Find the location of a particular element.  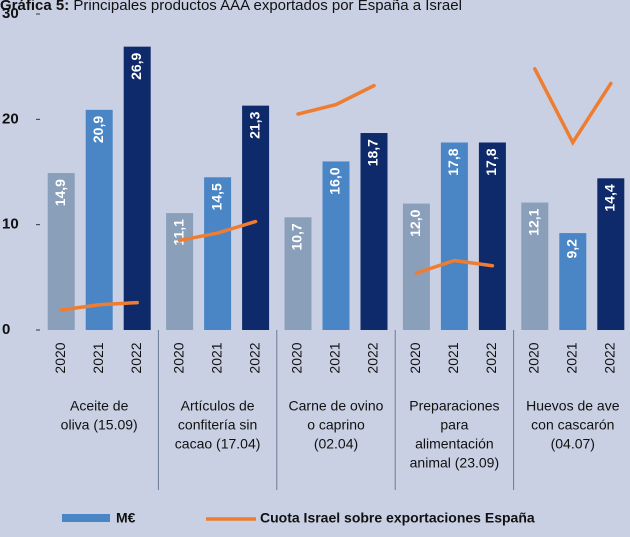

value-label: 9,2 is located at coordinates (572, 249).